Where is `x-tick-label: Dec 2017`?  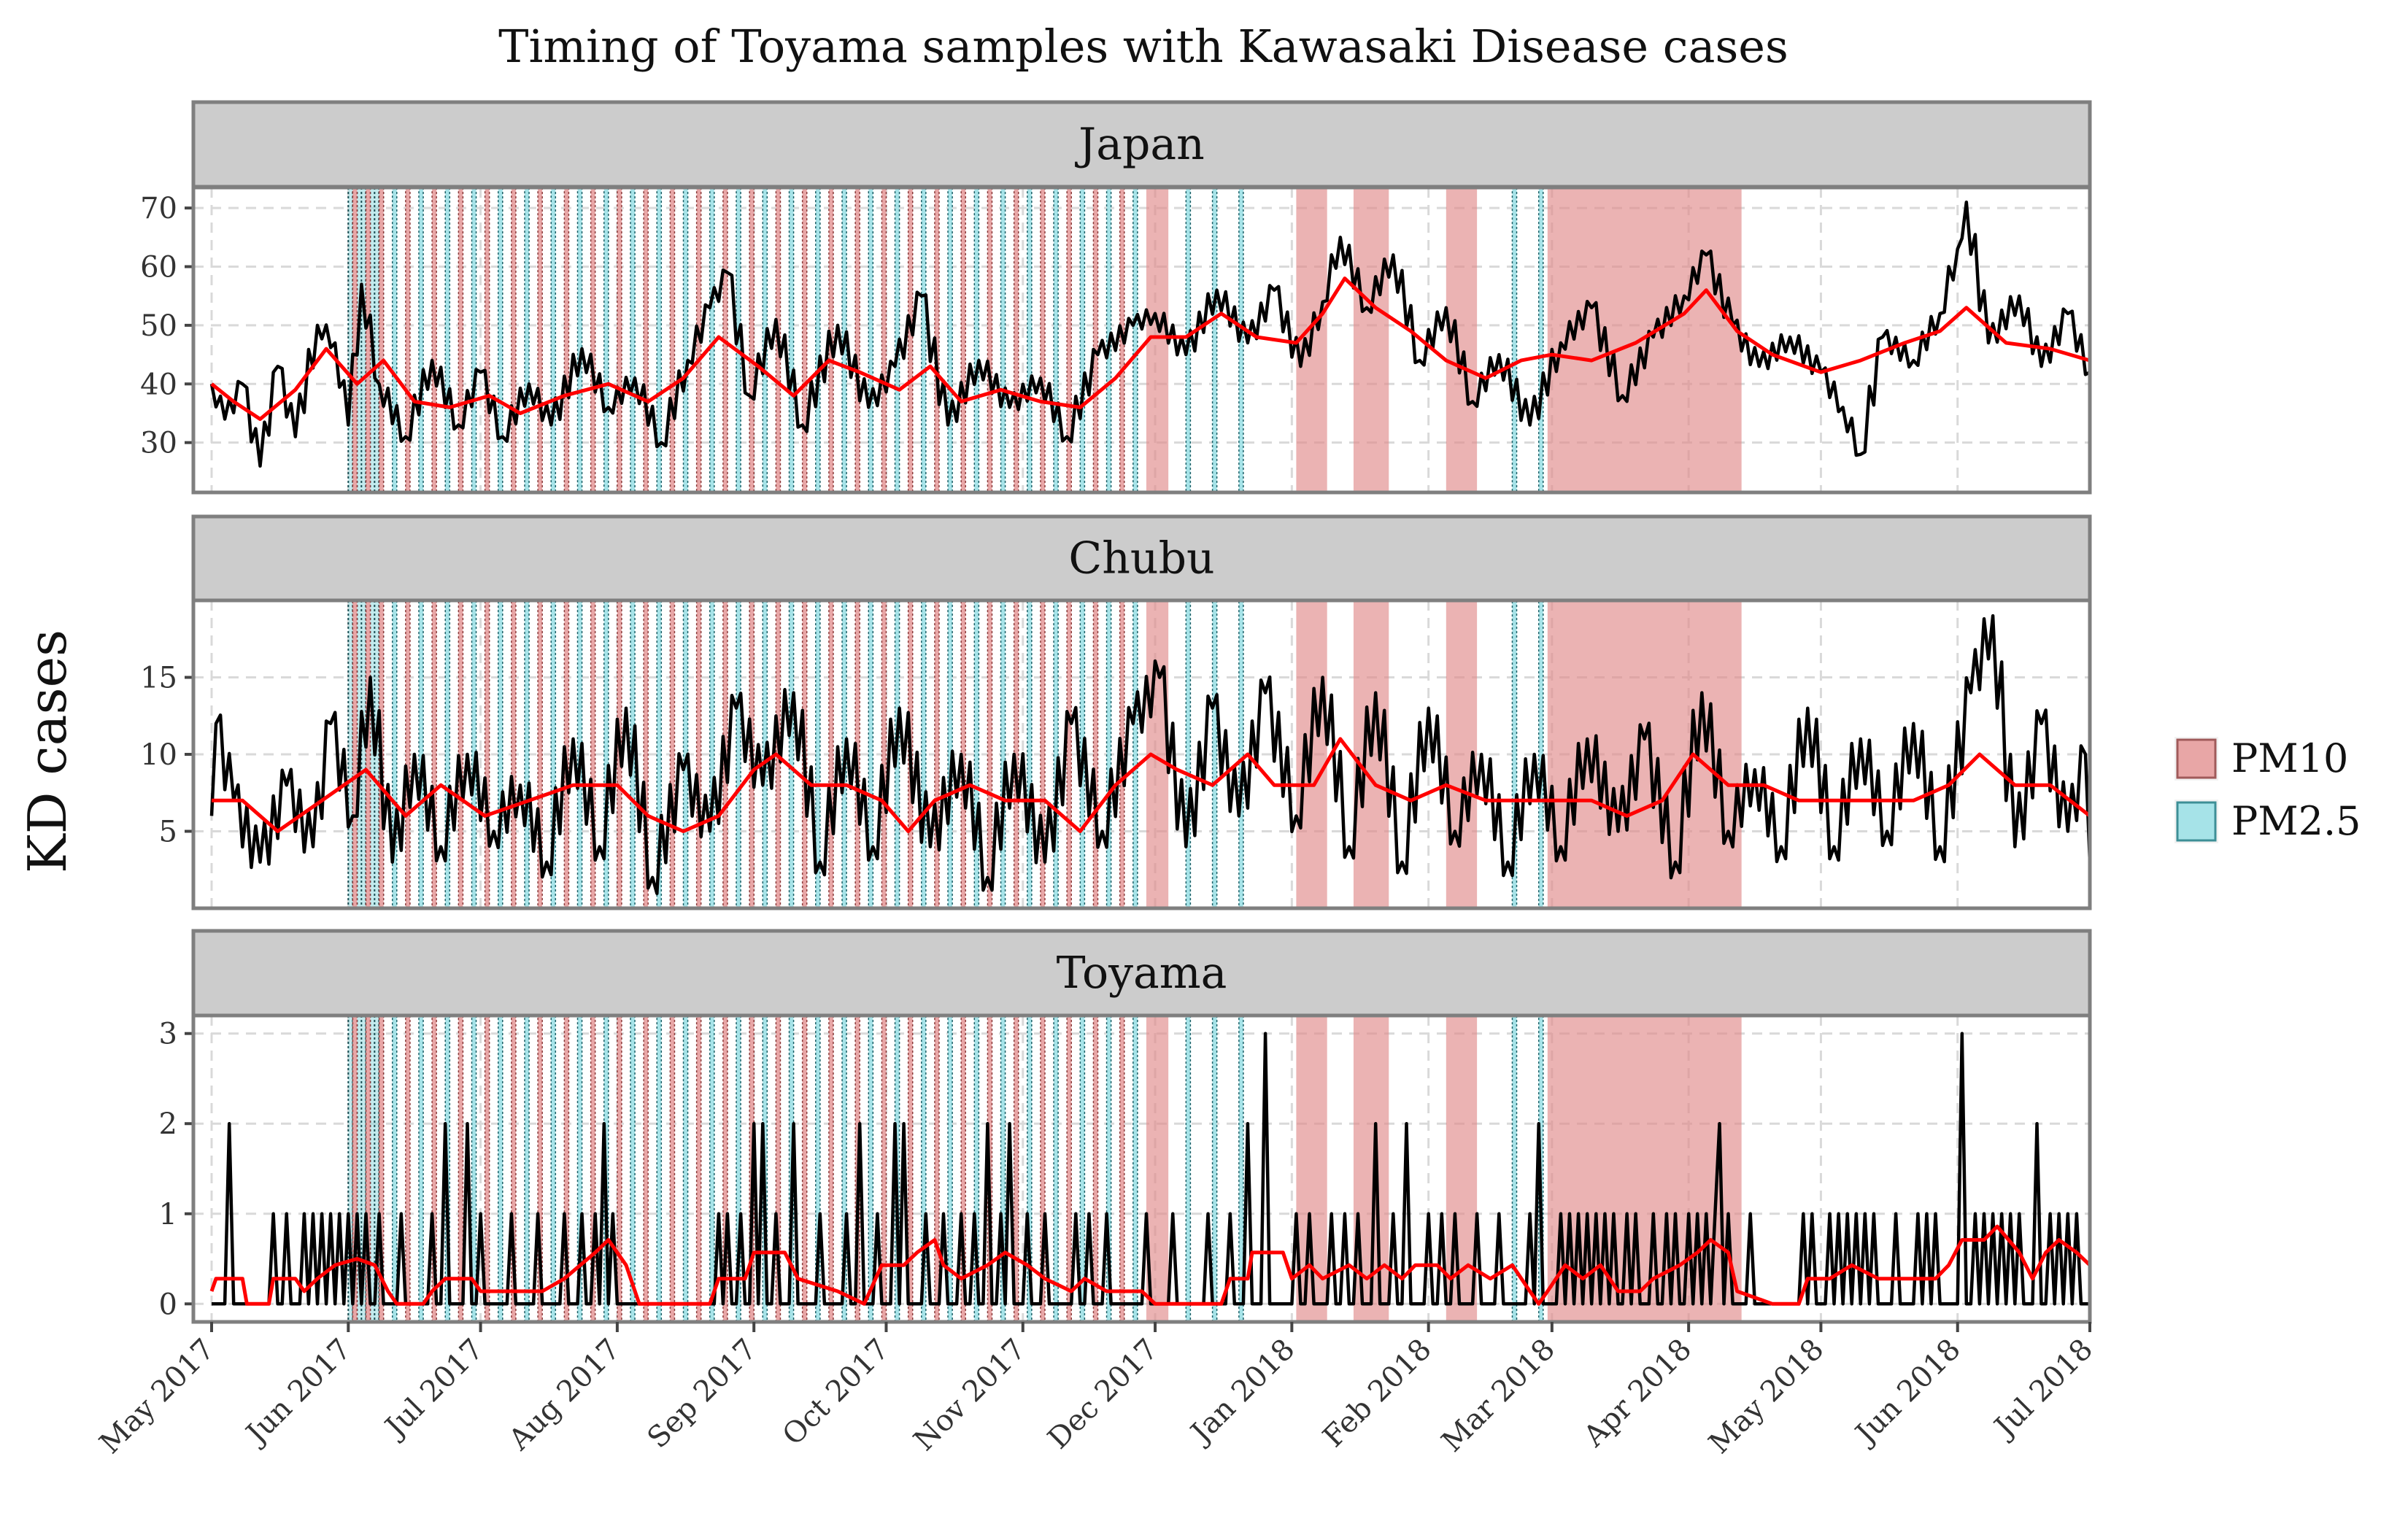 x-tick-label: Dec 2017 is located at coordinates (1103, 1395).